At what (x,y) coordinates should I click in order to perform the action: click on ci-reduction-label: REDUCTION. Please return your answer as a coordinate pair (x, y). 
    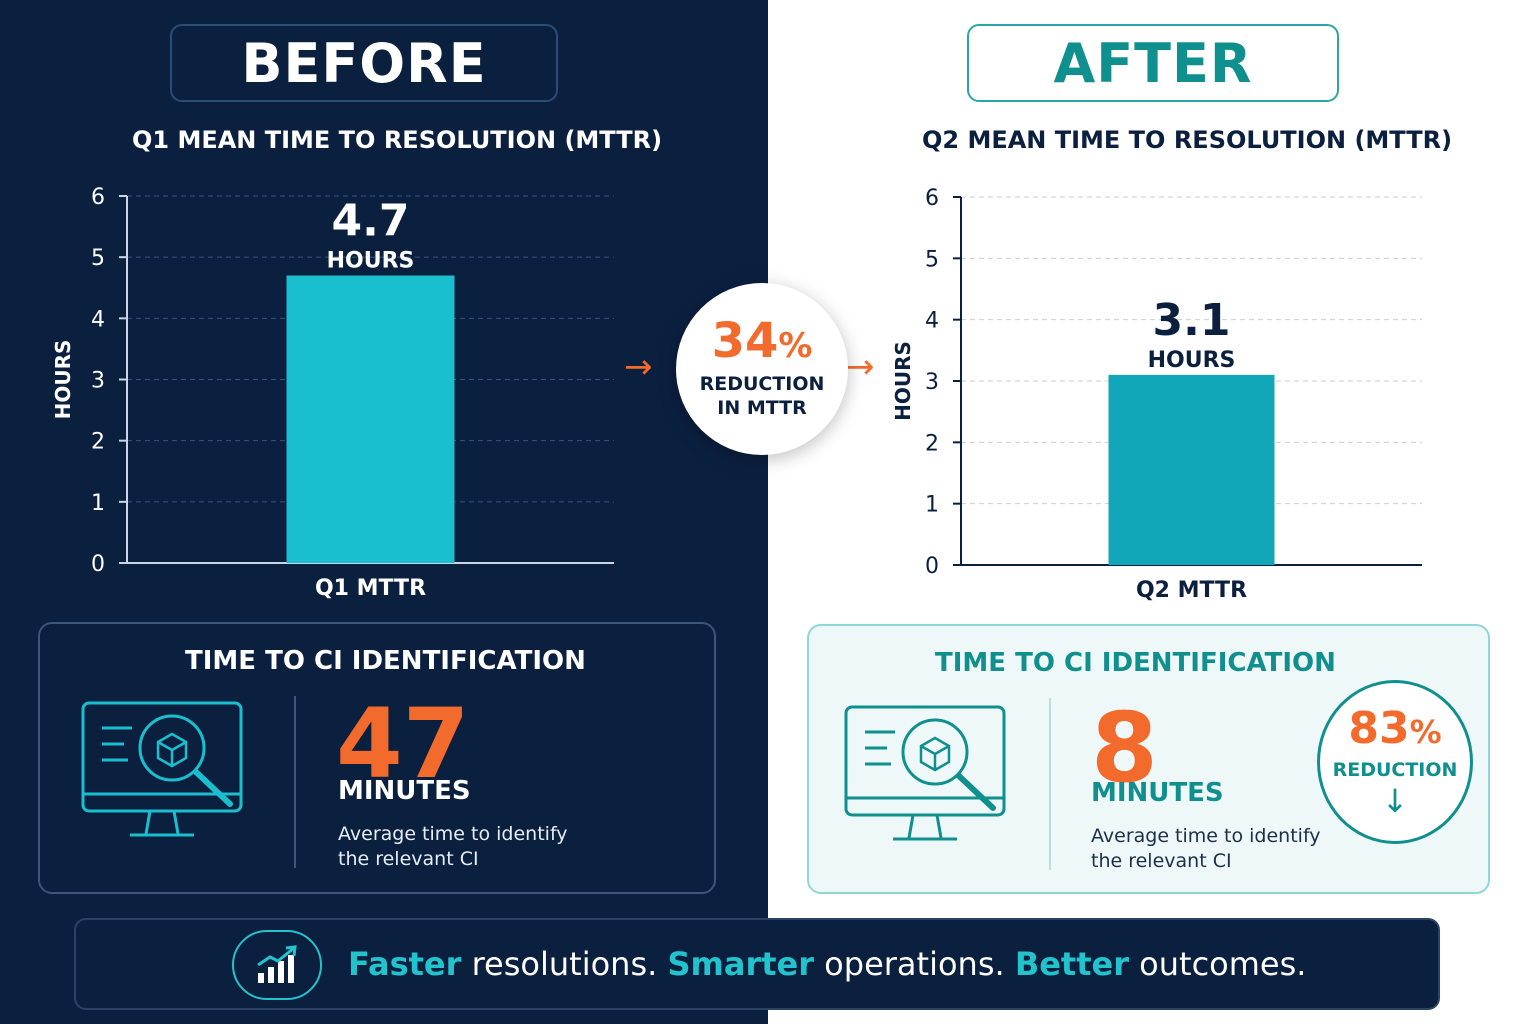
    Looking at the image, I should click on (1395, 770).